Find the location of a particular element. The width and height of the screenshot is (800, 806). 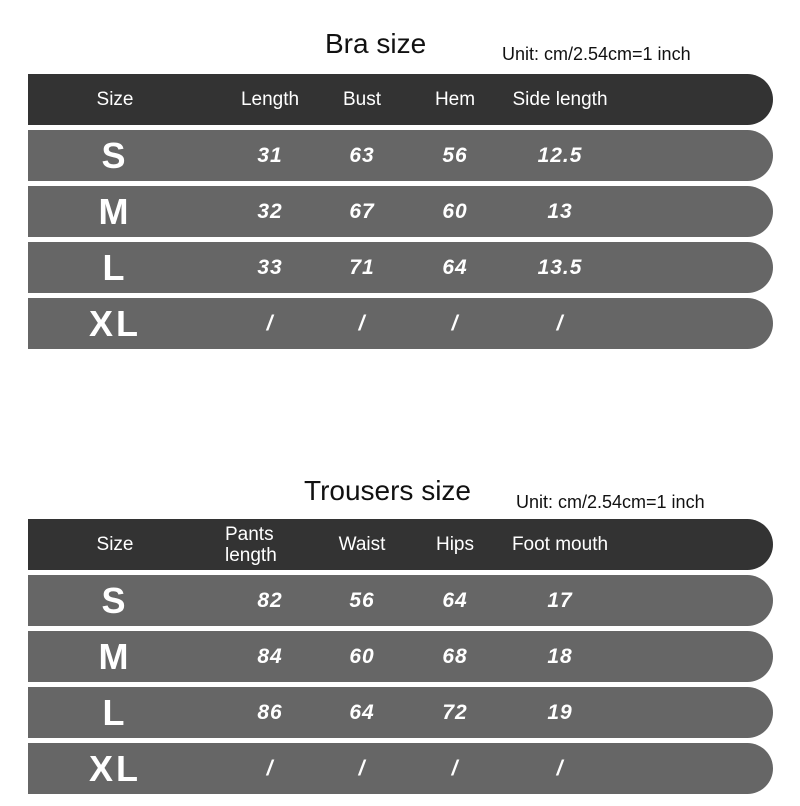

table-row: M 32 67 60 13 is located at coordinates (400, 211).